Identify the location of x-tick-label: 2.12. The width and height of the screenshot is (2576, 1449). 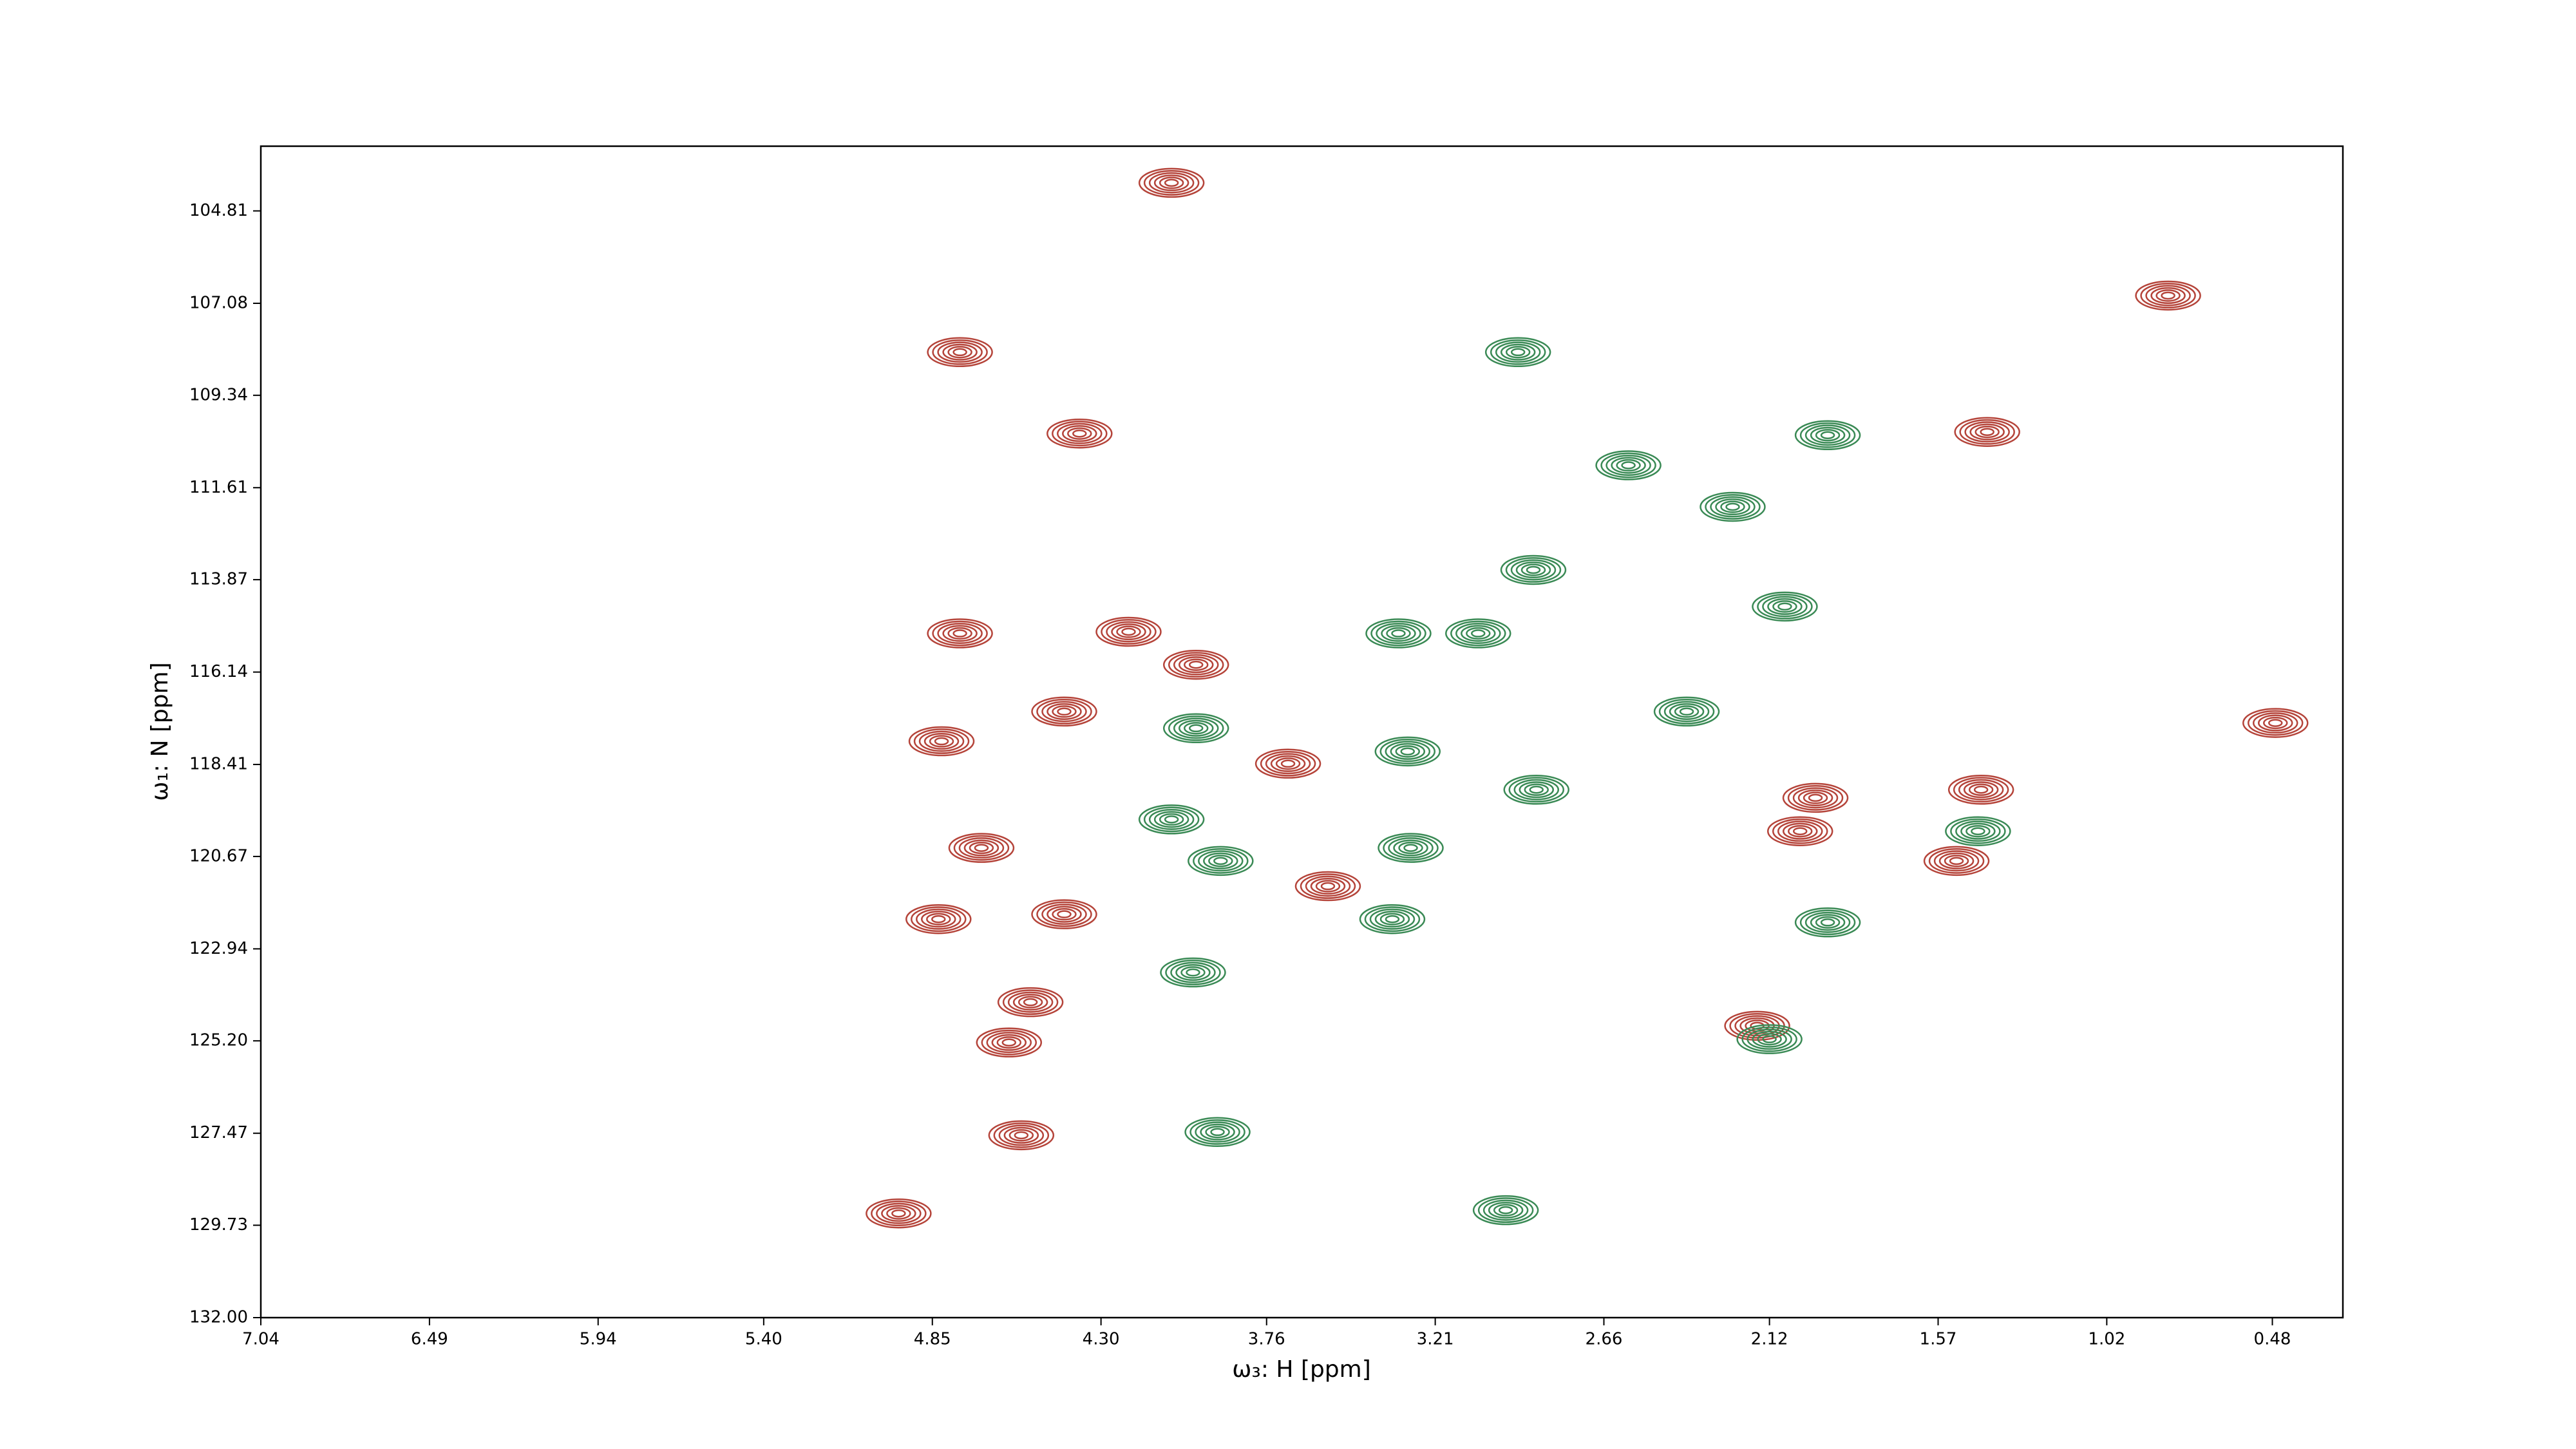
(1770, 1339).